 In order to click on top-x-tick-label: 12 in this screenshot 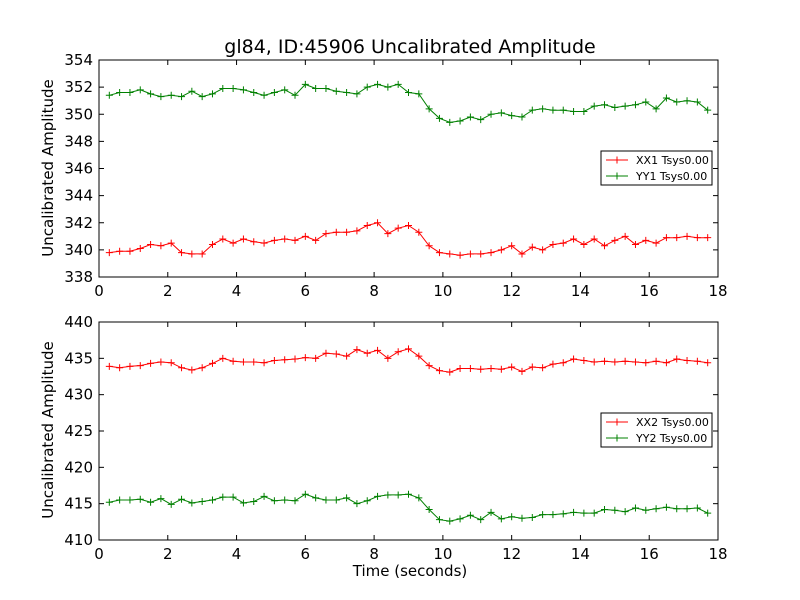, I will do `click(511, 291)`.